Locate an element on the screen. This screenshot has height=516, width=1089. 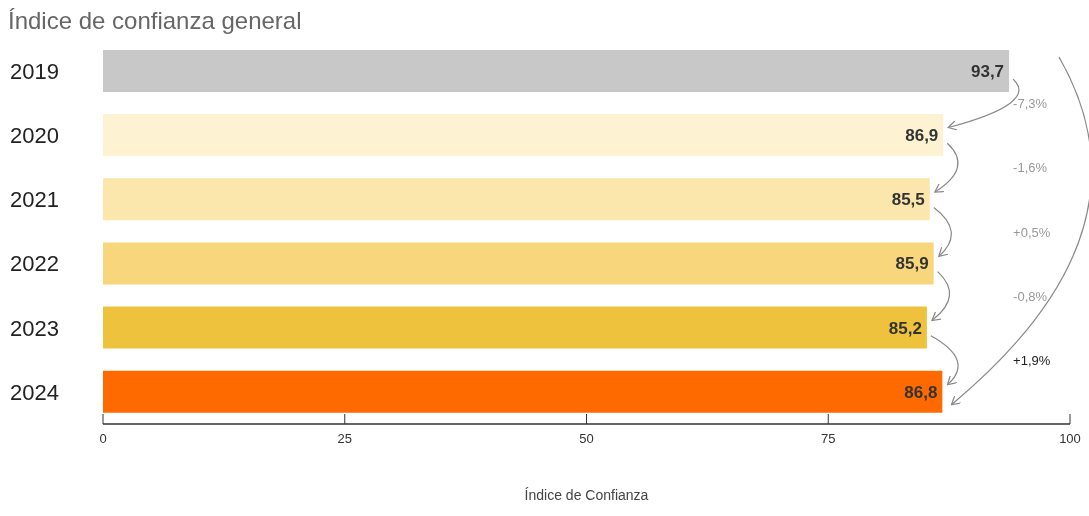
data-label: 86,8 is located at coordinates (921, 392).